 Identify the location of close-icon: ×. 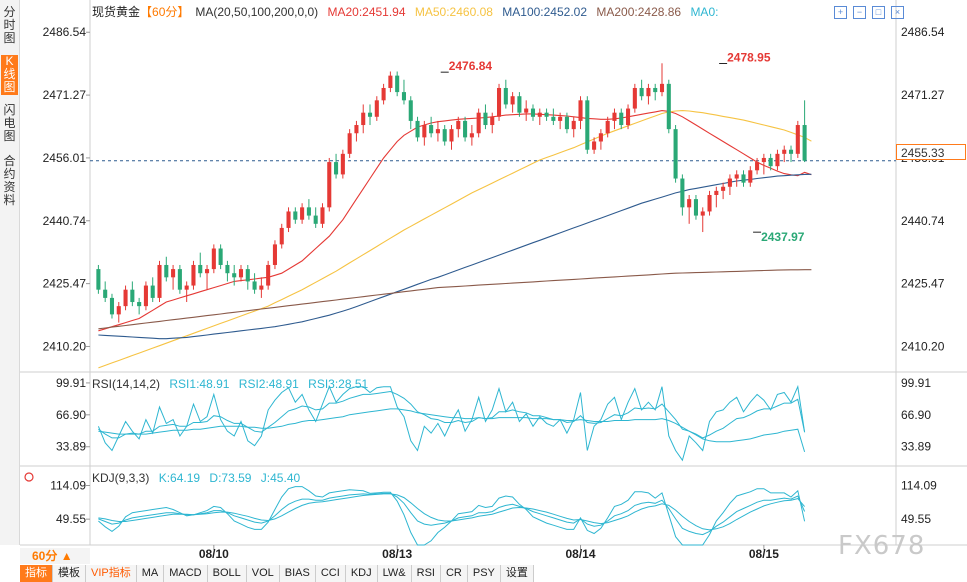
(897, 12).